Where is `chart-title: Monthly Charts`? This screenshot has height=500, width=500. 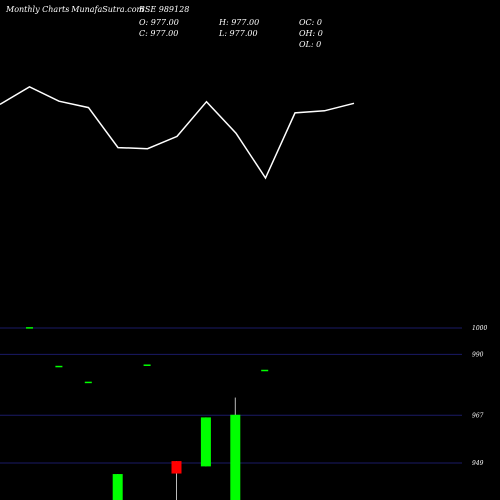
chart-title: Monthly Charts is located at coordinates (38, 9).